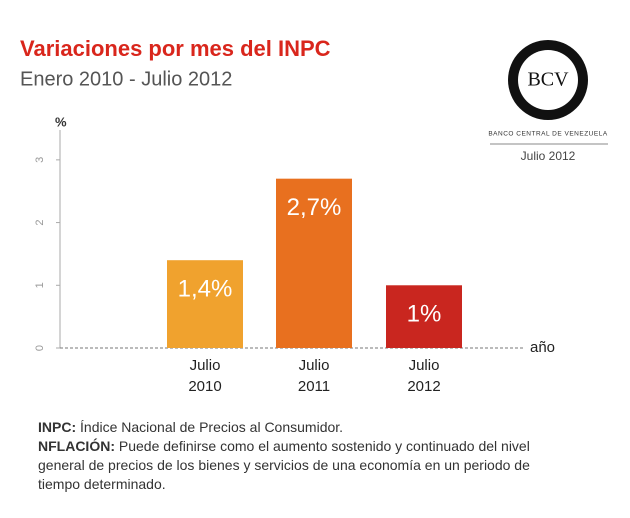 The image size is (630, 518). I want to click on value-label: 1%, so click(424, 314).